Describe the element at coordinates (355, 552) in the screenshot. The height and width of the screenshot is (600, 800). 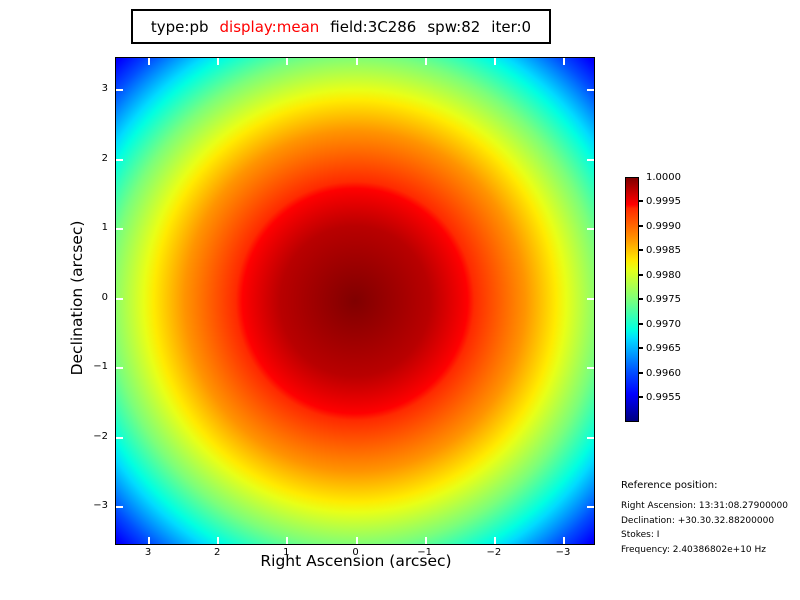
I see `x-axis-tick-label: 0` at that location.